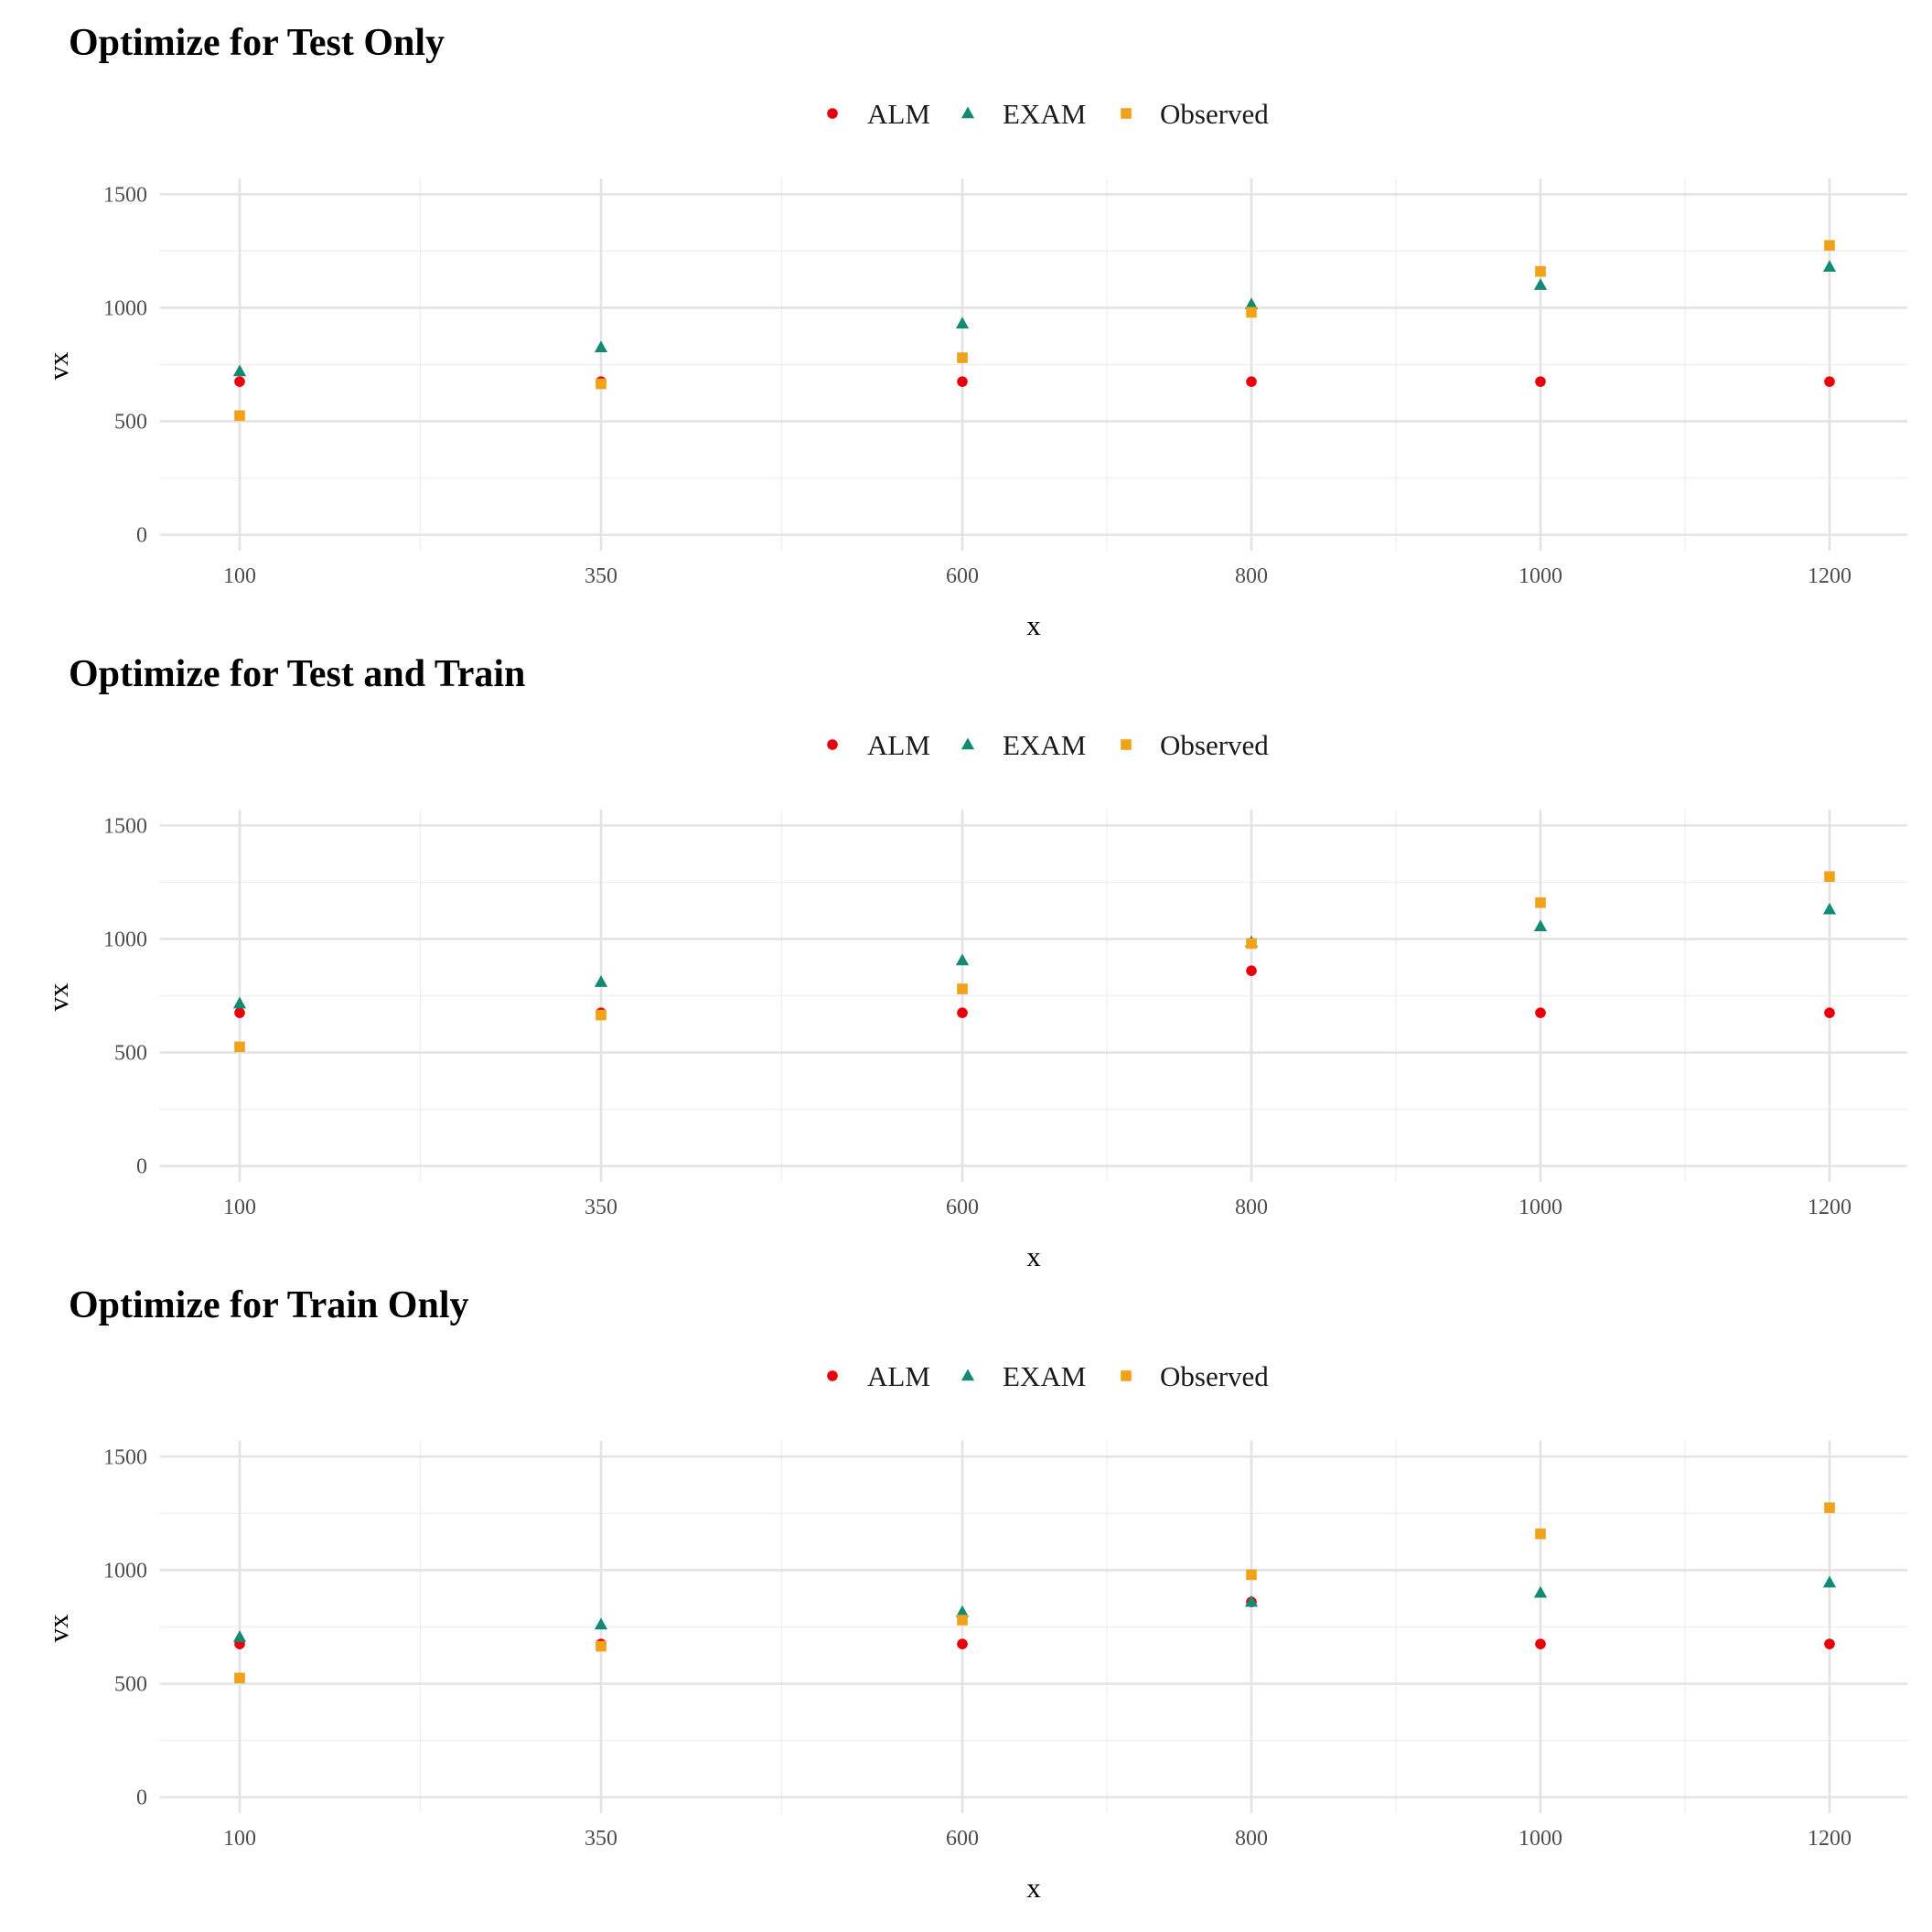 Image resolution: width=1932 pixels, height=1932 pixels. Describe the element at coordinates (1034, 319) in the screenshot. I see `series-exam` at that location.